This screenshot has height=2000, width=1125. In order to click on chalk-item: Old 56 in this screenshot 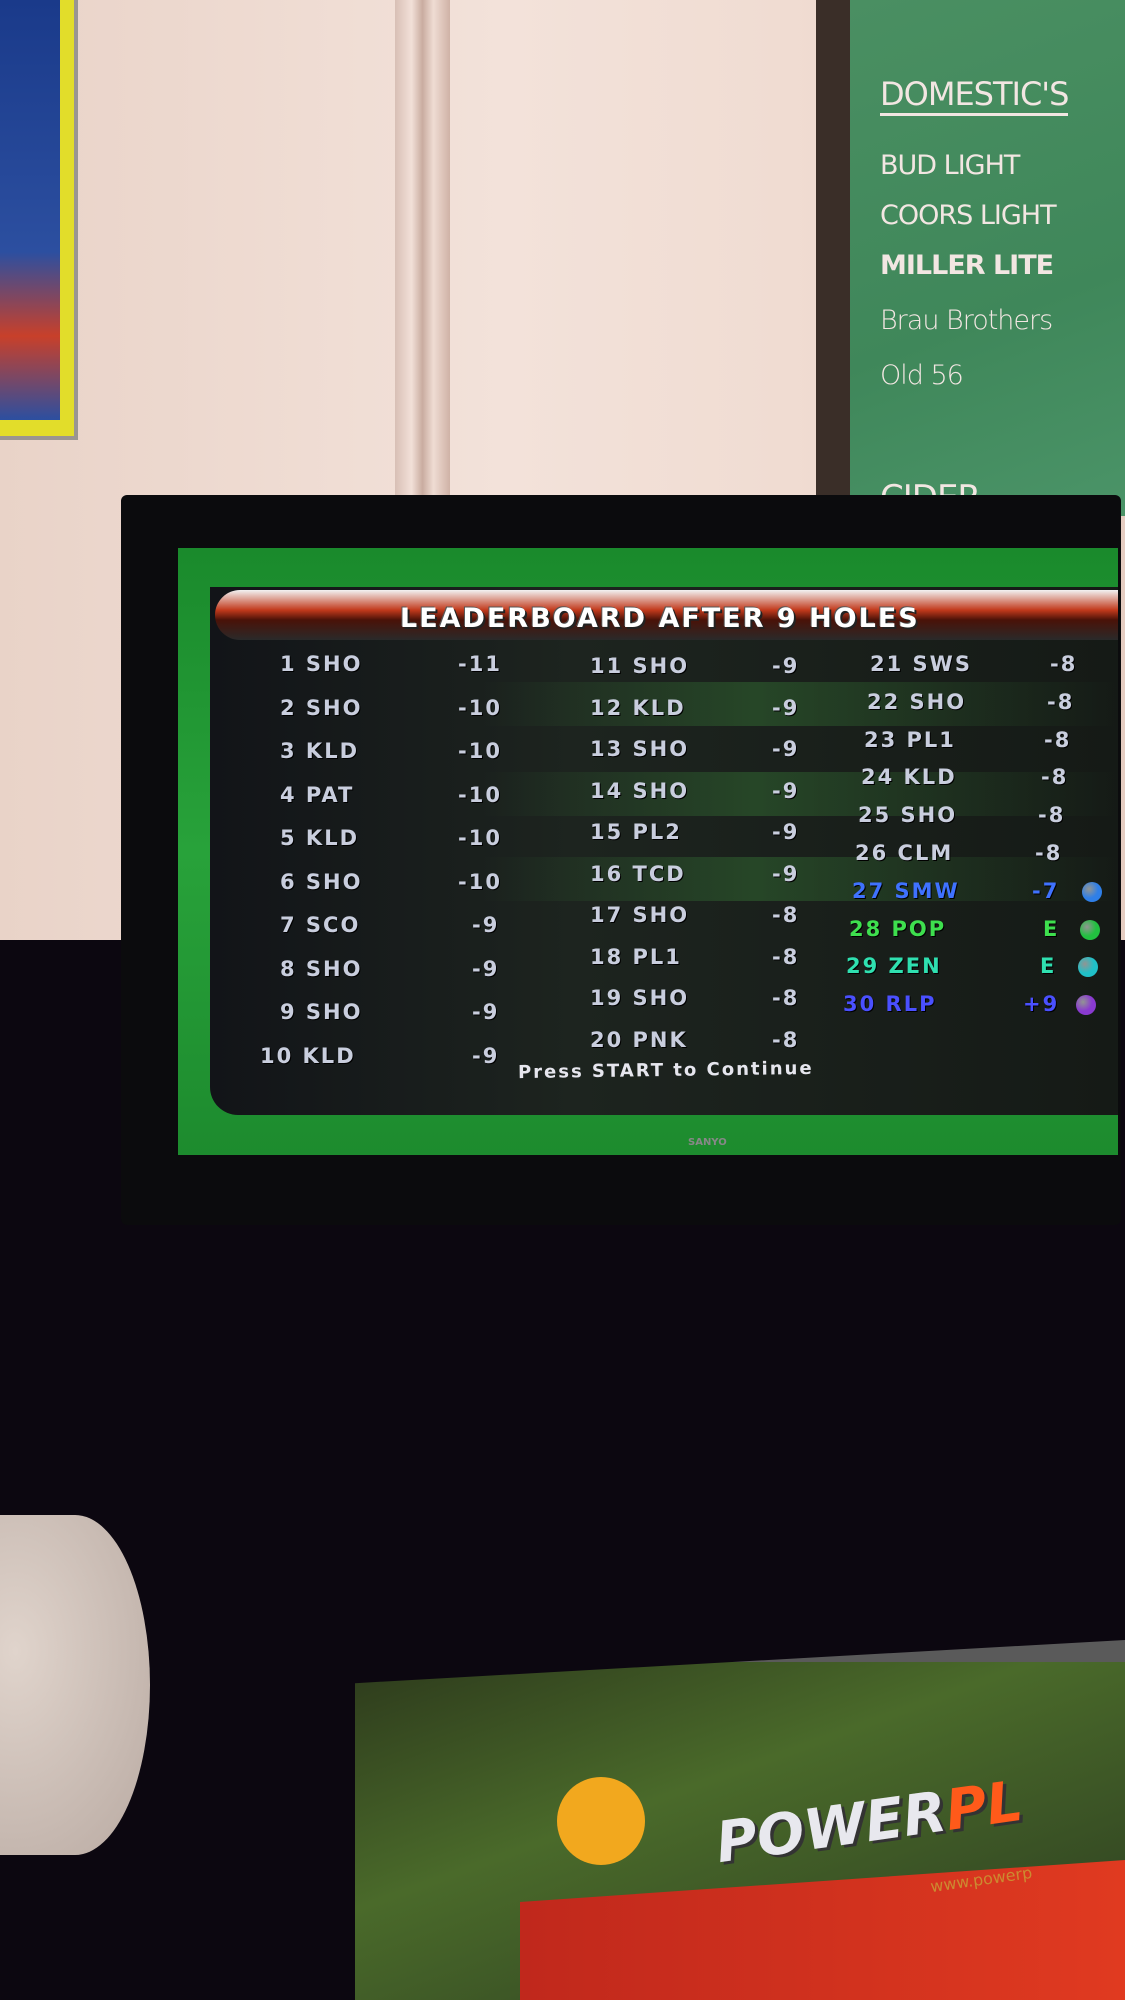, I will do `click(922, 375)`.